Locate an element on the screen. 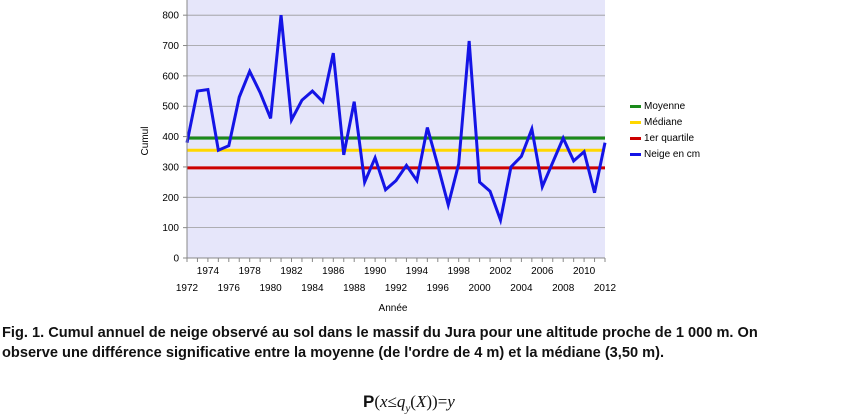  legend-item-moyenne: Moyenne is located at coordinates (665, 106).